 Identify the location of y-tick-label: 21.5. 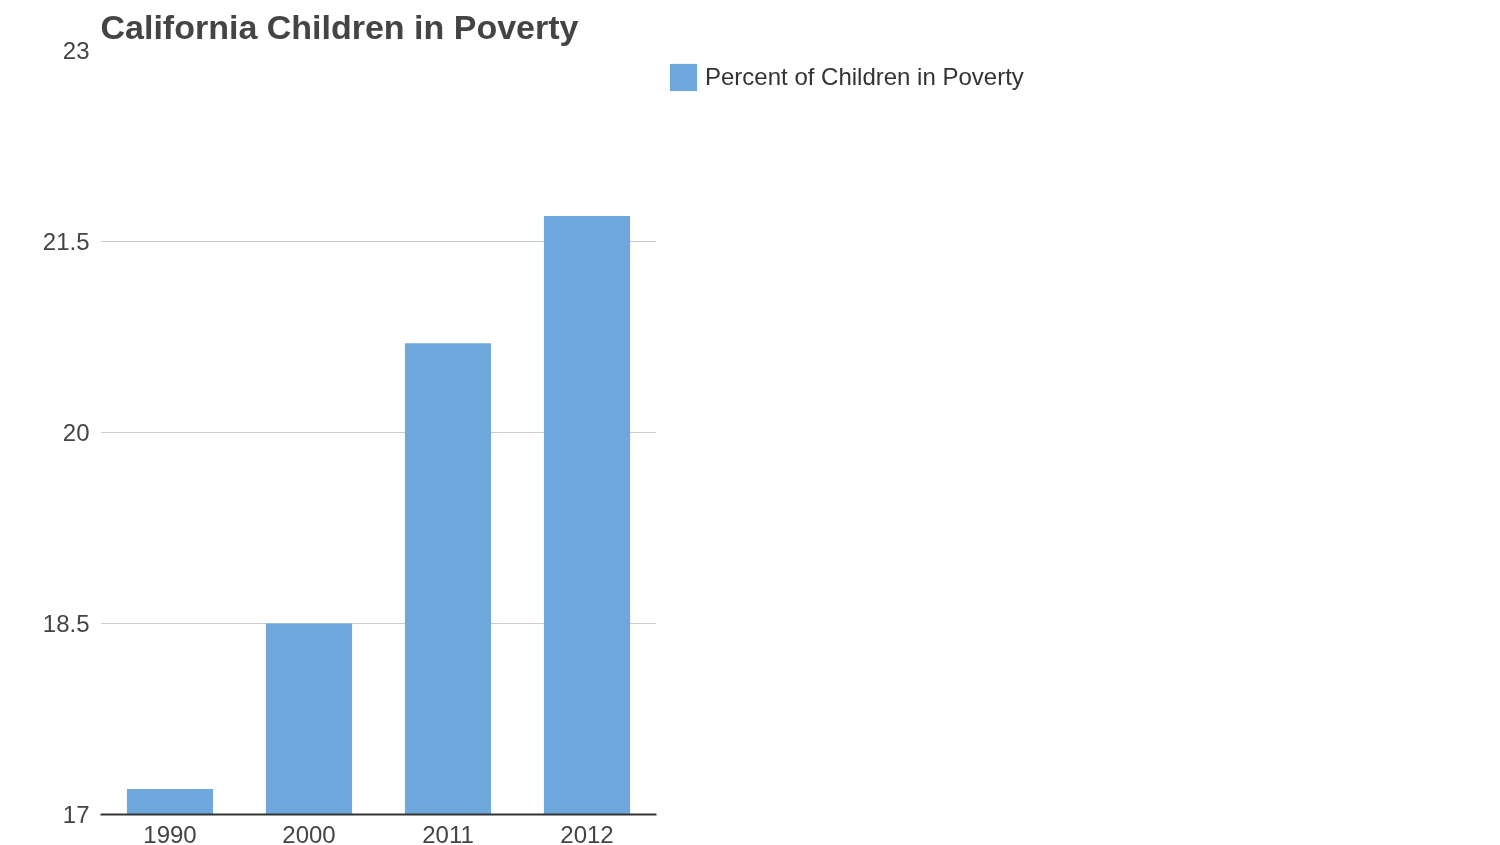
(66, 241).